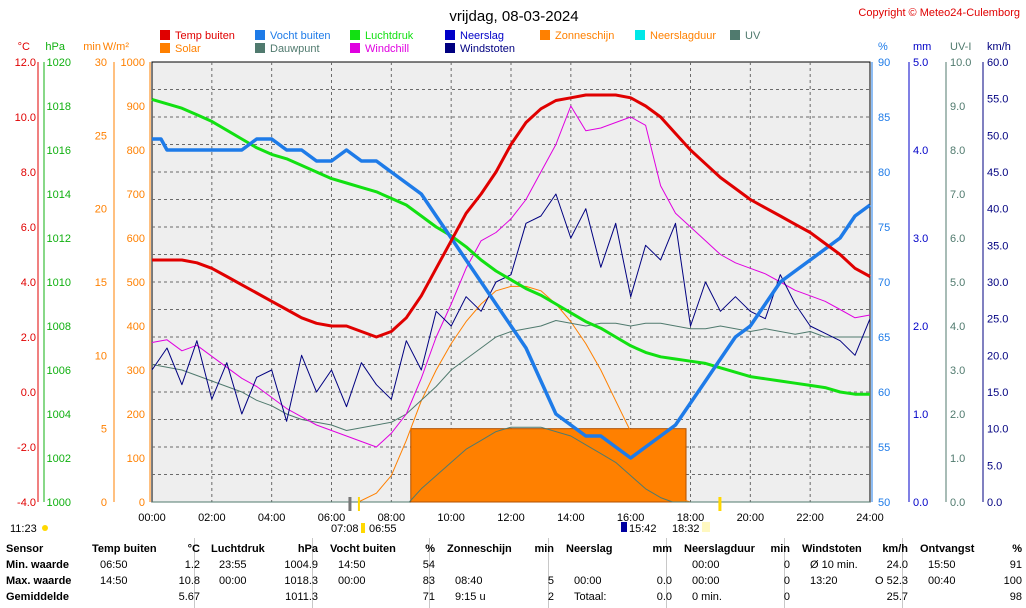 Image resolution: width=1026 pixels, height=608 pixels. Describe the element at coordinates (59, 327) in the screenshot. I see `pressure-tick-label: 1008` at that location.